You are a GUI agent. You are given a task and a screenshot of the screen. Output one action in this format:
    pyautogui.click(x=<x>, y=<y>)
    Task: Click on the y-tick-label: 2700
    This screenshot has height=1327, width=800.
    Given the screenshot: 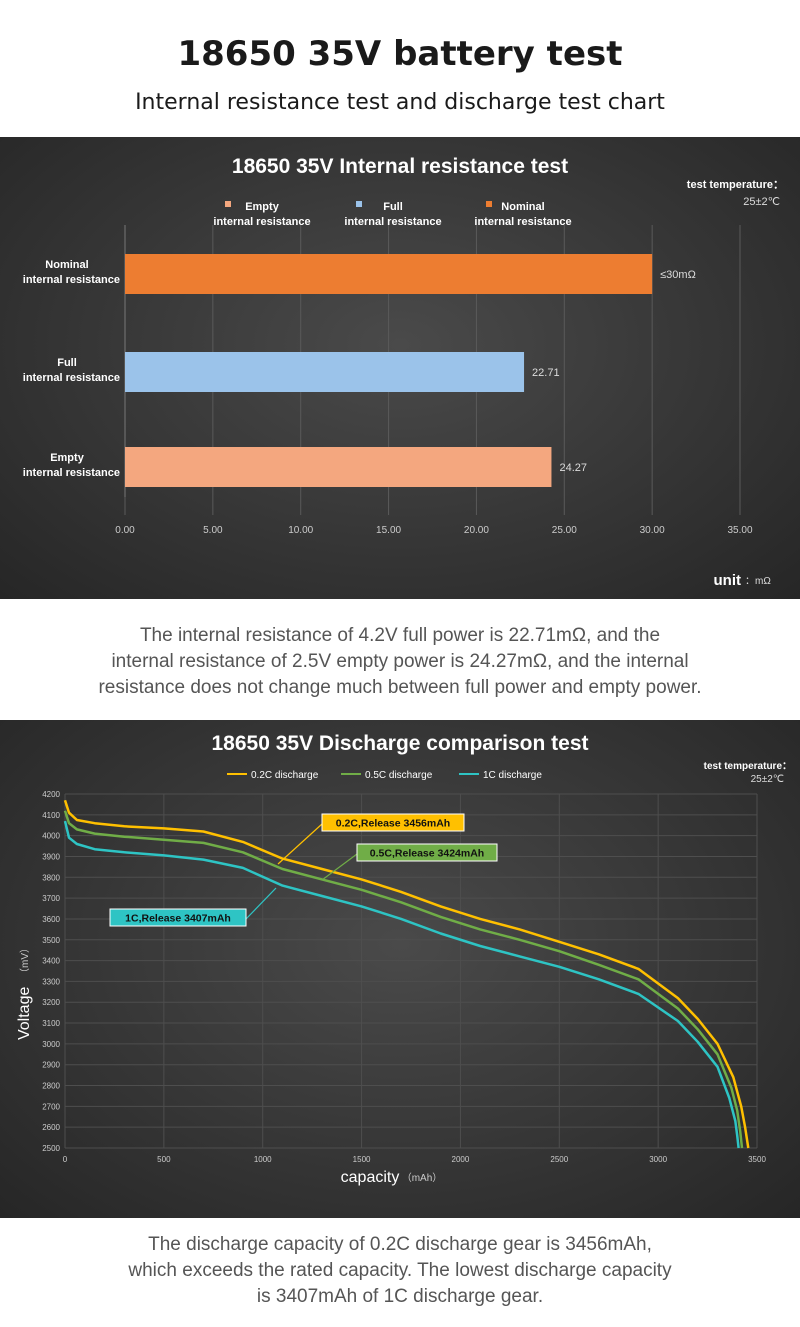 What is the action you would take?
    pyautogui.click(x=51, y=1106)
    